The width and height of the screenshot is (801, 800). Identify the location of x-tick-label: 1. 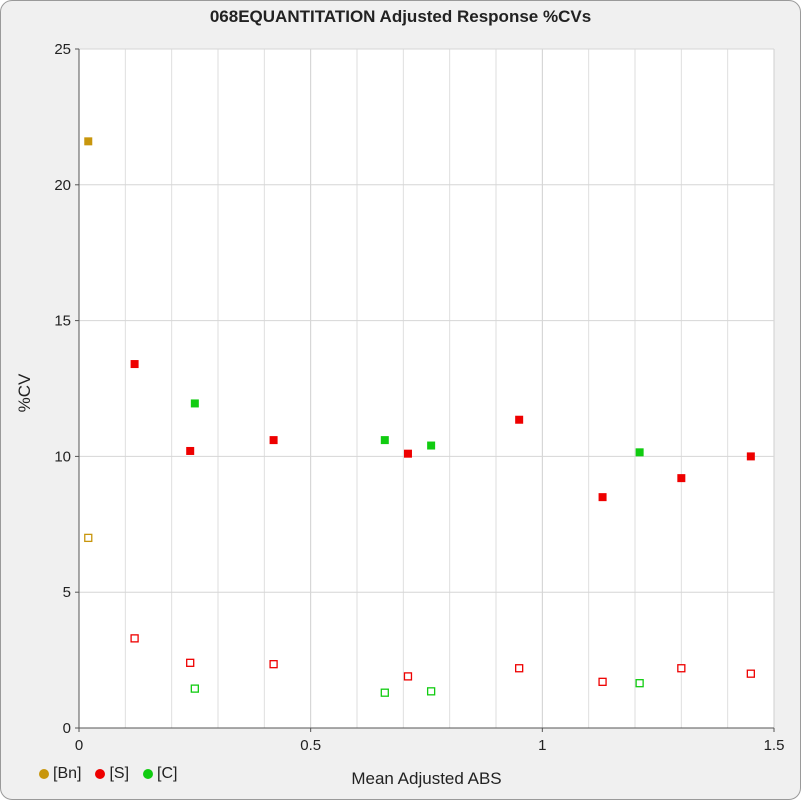
(542, 745).